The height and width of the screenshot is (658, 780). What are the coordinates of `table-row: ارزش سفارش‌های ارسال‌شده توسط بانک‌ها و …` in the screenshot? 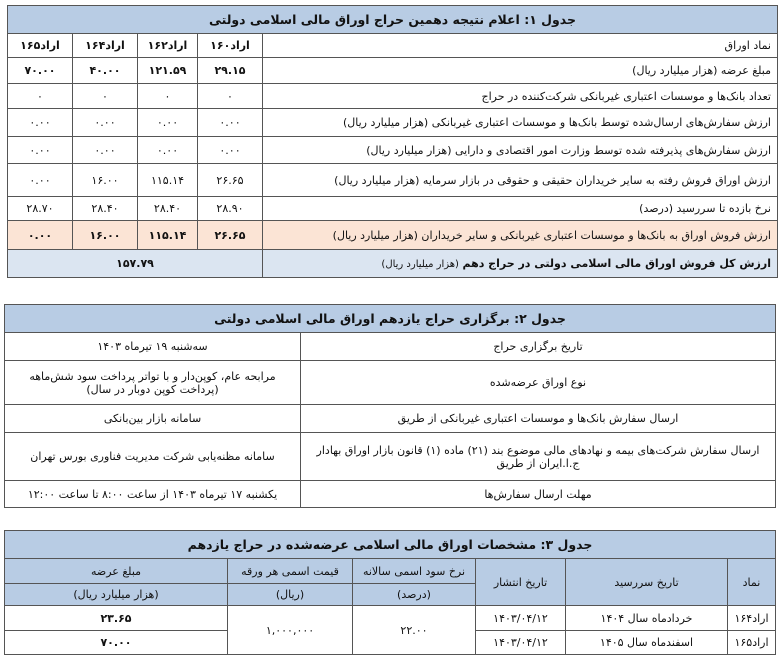 It's located at (392, 122).